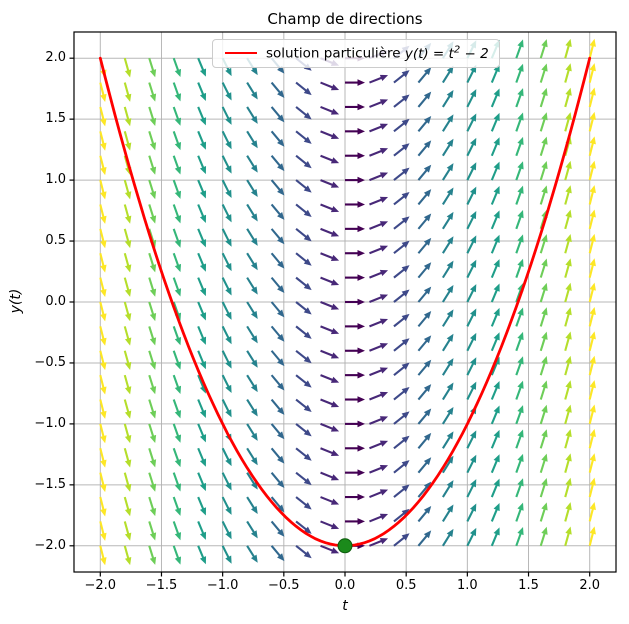 The height and width of the screenshot is (624, 629). Describe the element at coordinates (55, 119) in the screenshot. I see `y-tick-label: 1.5` at that location.